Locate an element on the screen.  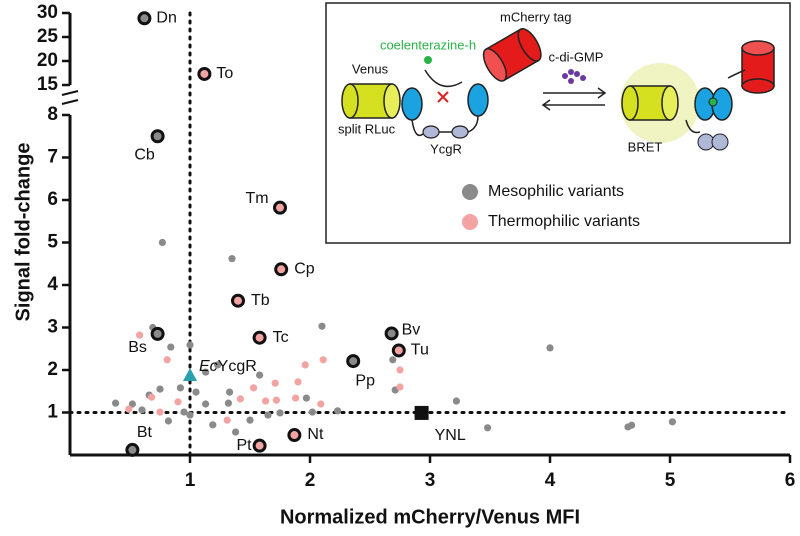
point-label: Tb is located at coordinates (260, 300).